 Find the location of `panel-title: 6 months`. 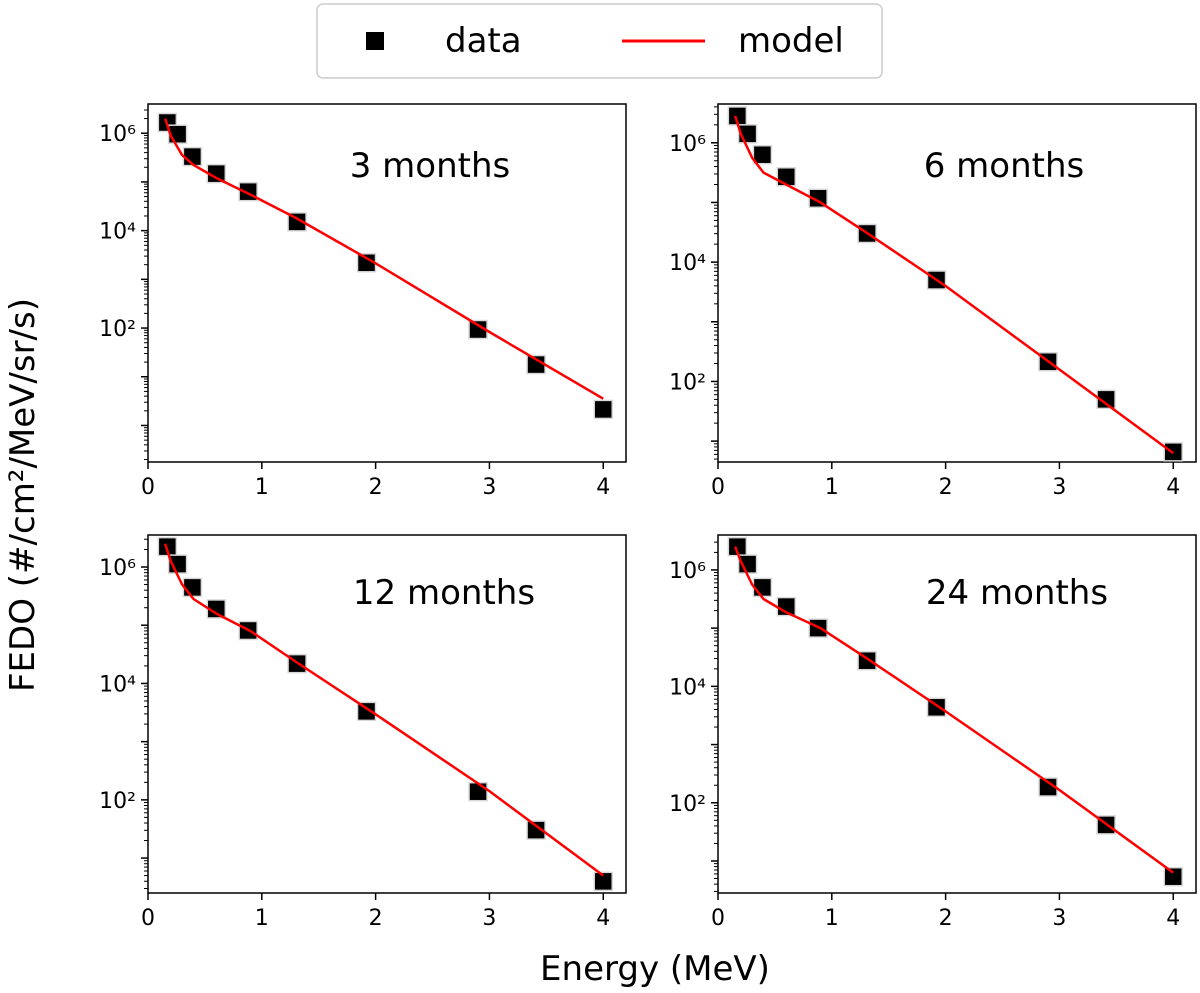

panel-title: 6 months is located at coordinates (1004, 166).